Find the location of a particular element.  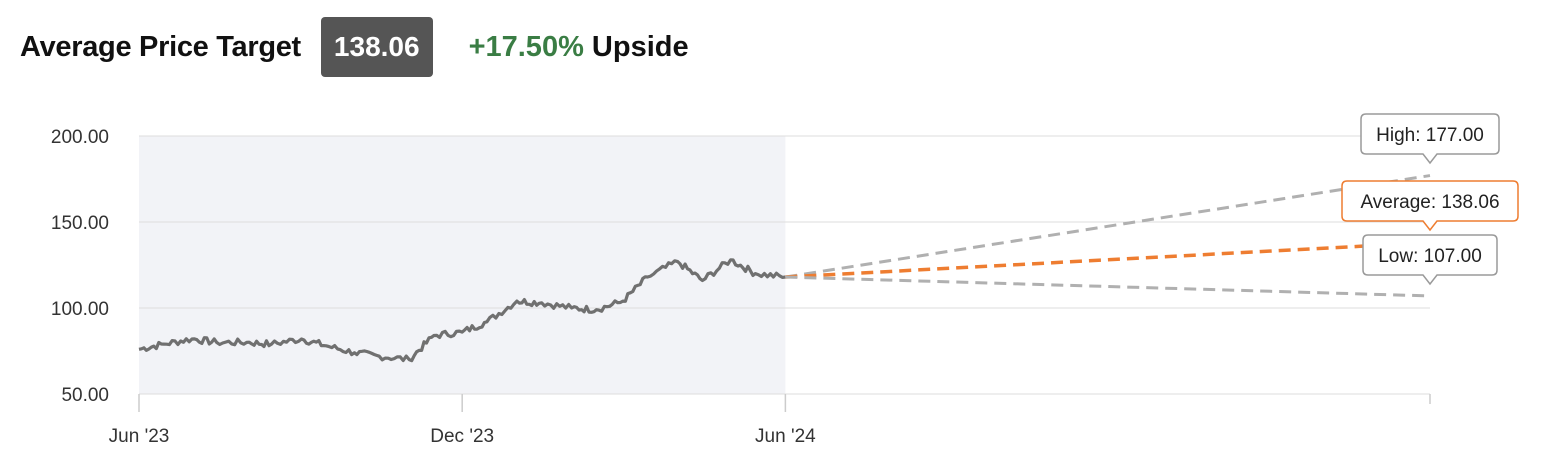

target-line-average is located at coordinates (1108, 259).